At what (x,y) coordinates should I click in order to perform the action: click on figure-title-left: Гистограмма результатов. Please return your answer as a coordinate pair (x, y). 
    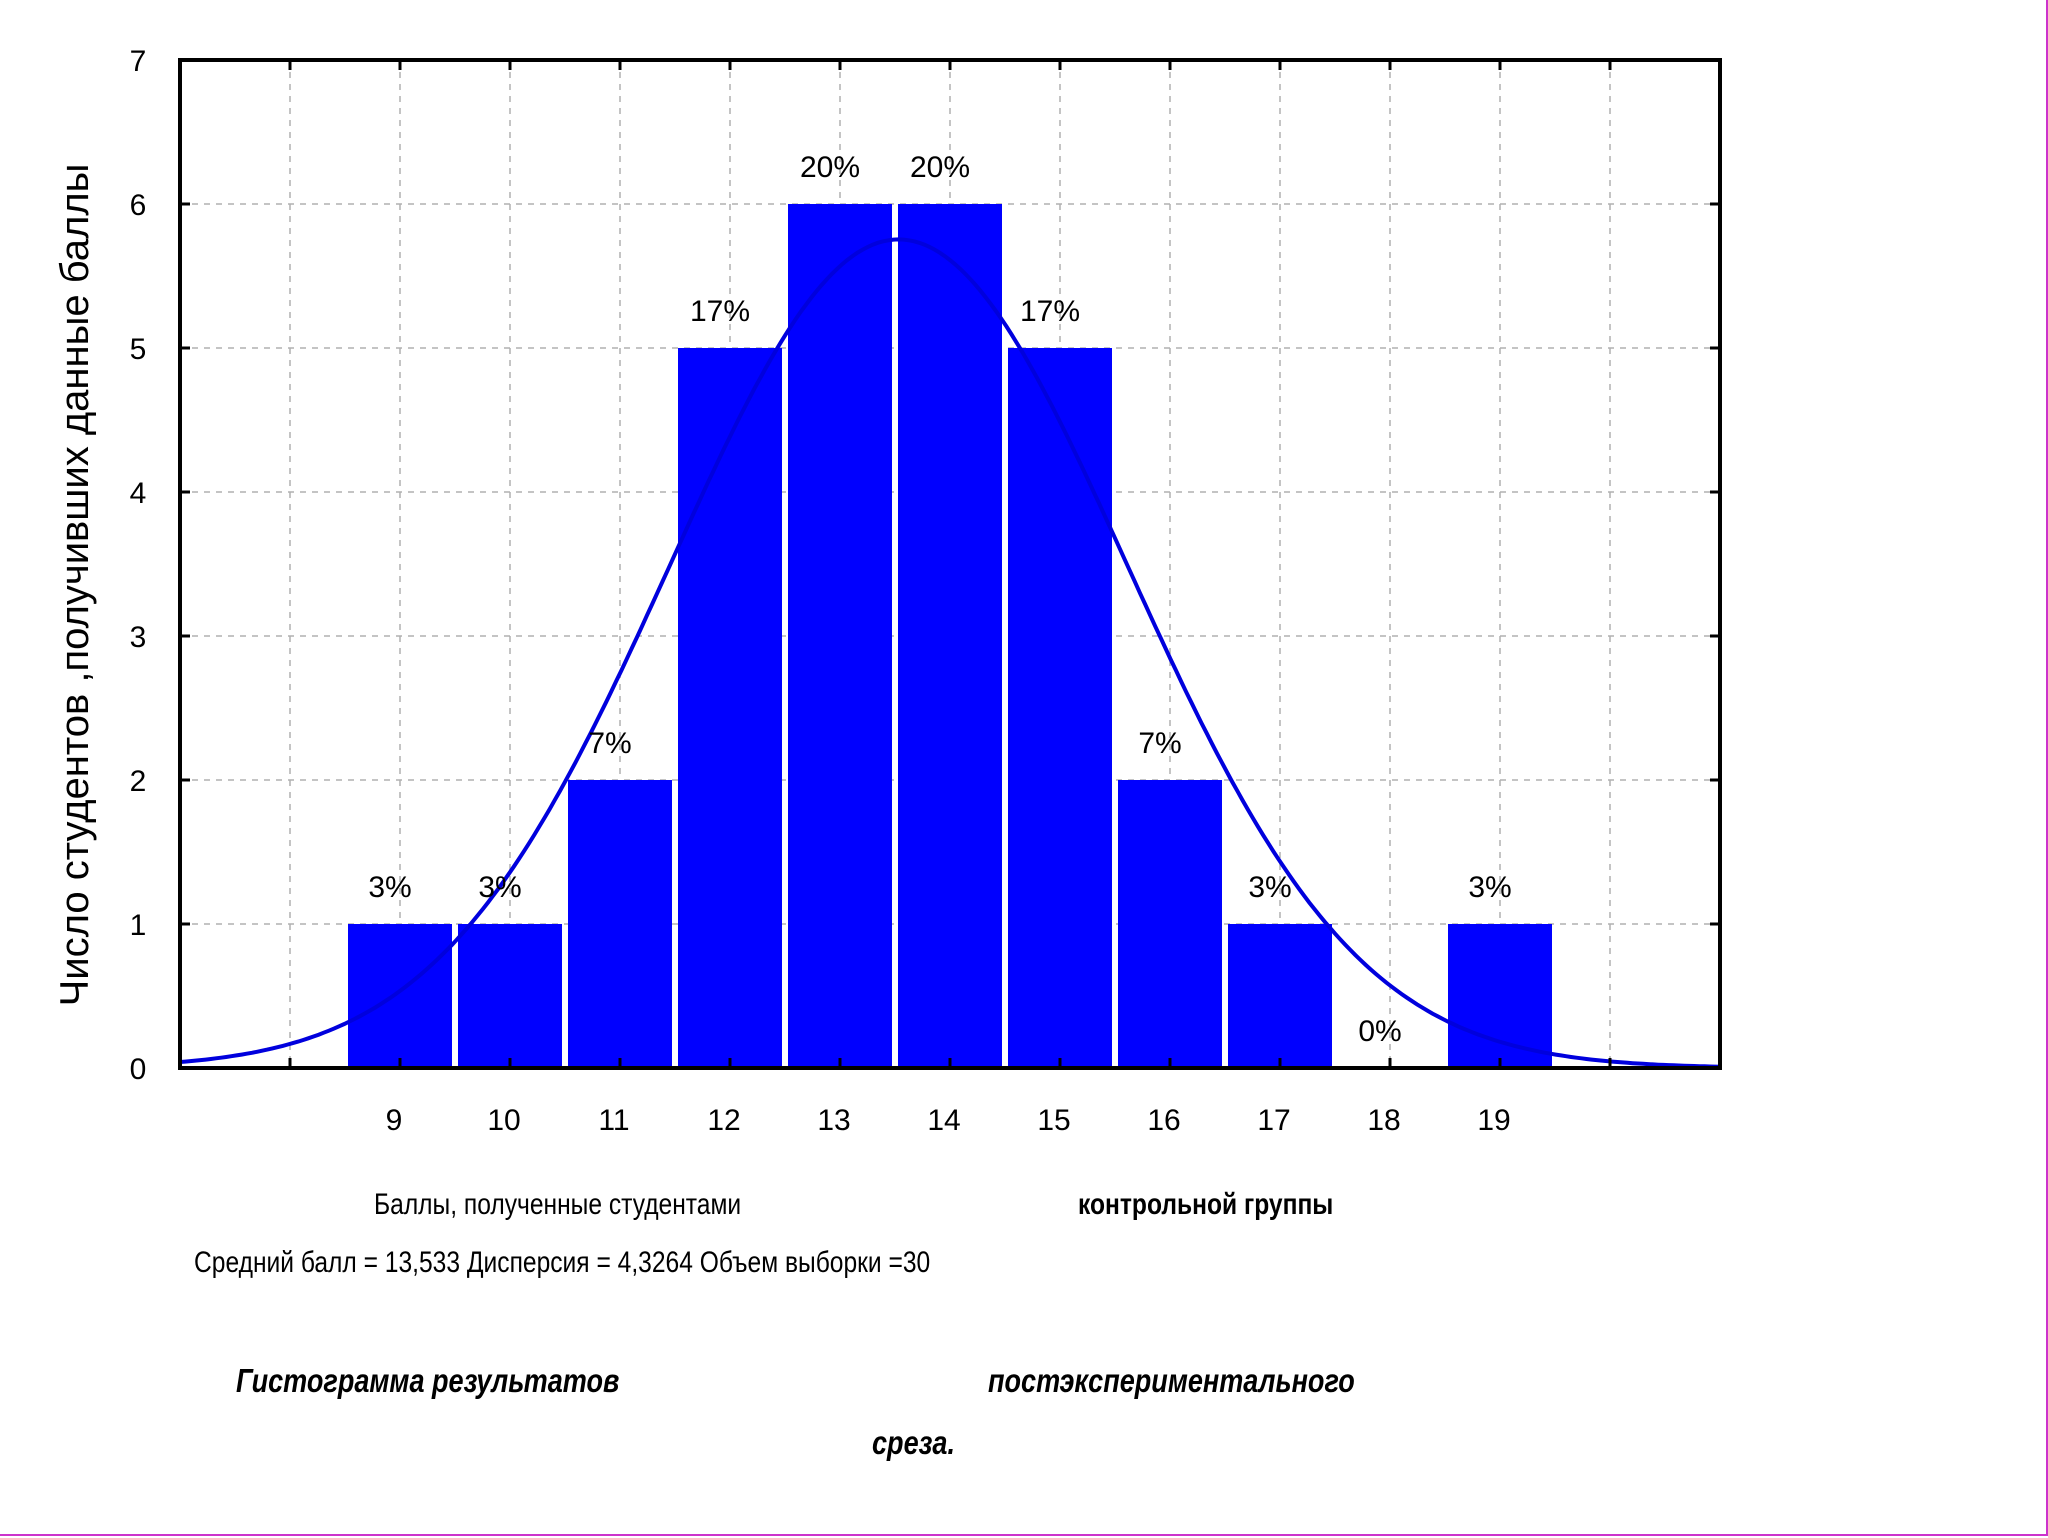
    Looking at the image, I should click on (428, 1380).